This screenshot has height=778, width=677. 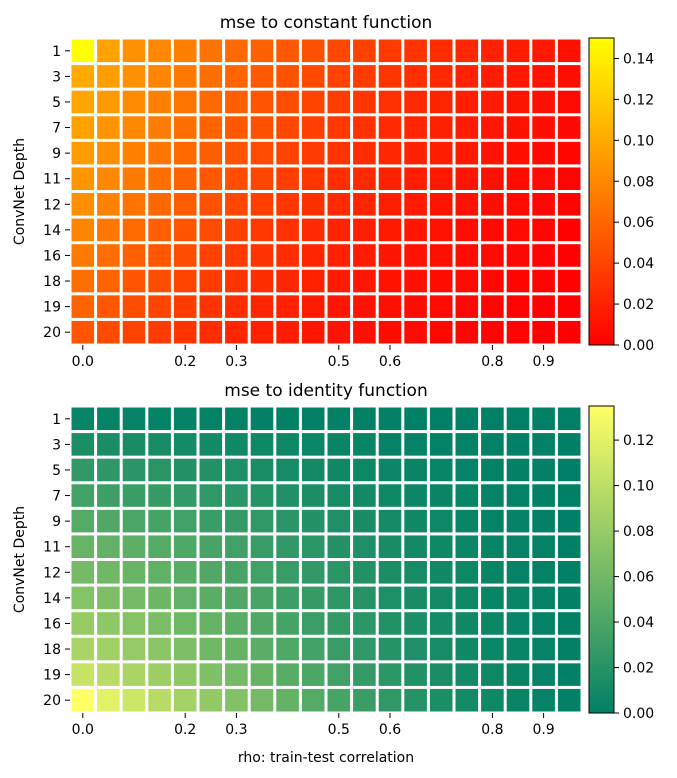 I want to click on y-tick-label: 9, so click(x=56, y=154).